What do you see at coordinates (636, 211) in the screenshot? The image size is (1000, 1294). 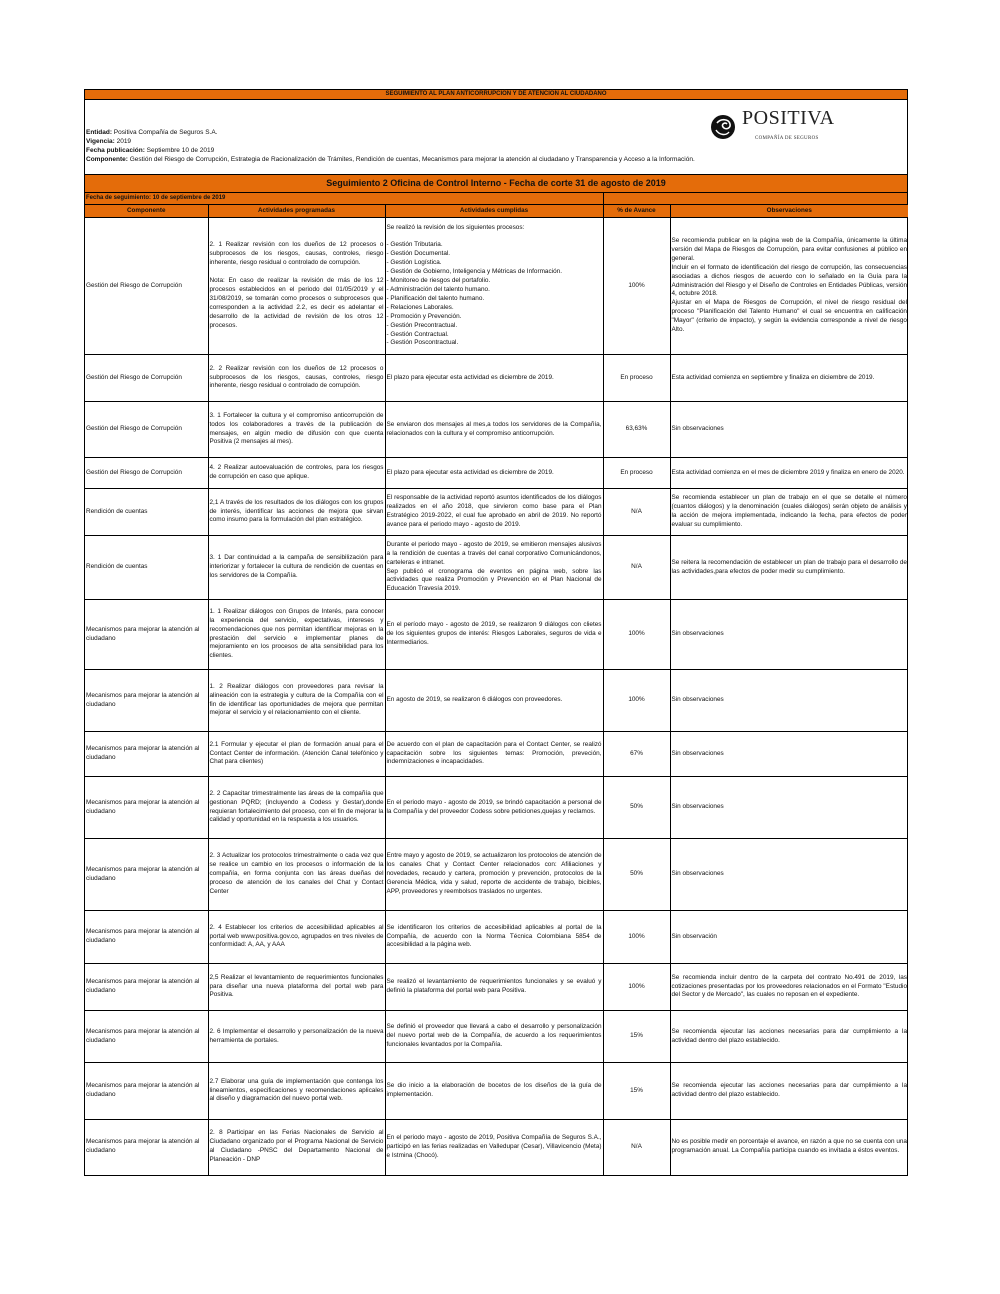 I see `column-header-avance: % de Avance` at bounding box center [636, 211].